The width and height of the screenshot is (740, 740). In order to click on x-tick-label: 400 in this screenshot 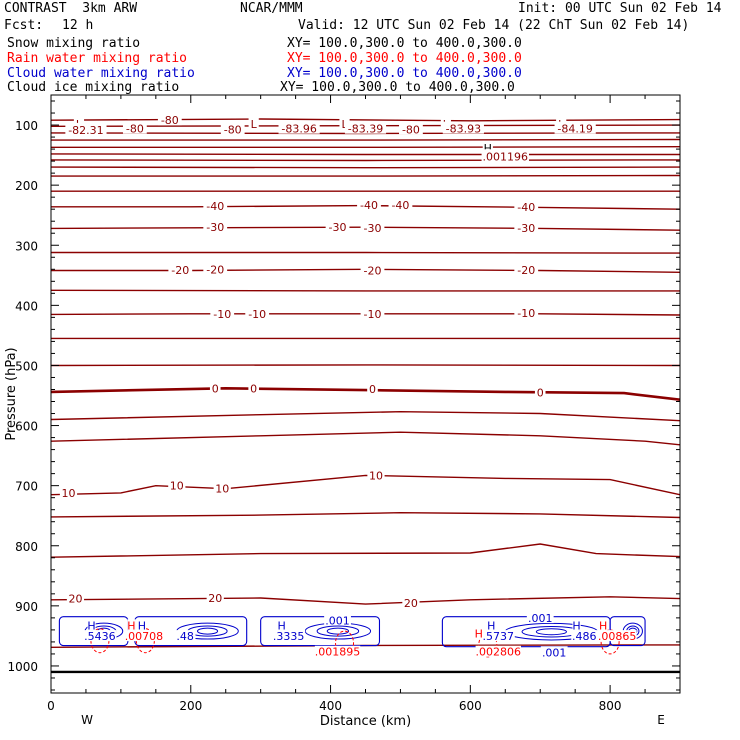, I will do `click(330, 706)`.